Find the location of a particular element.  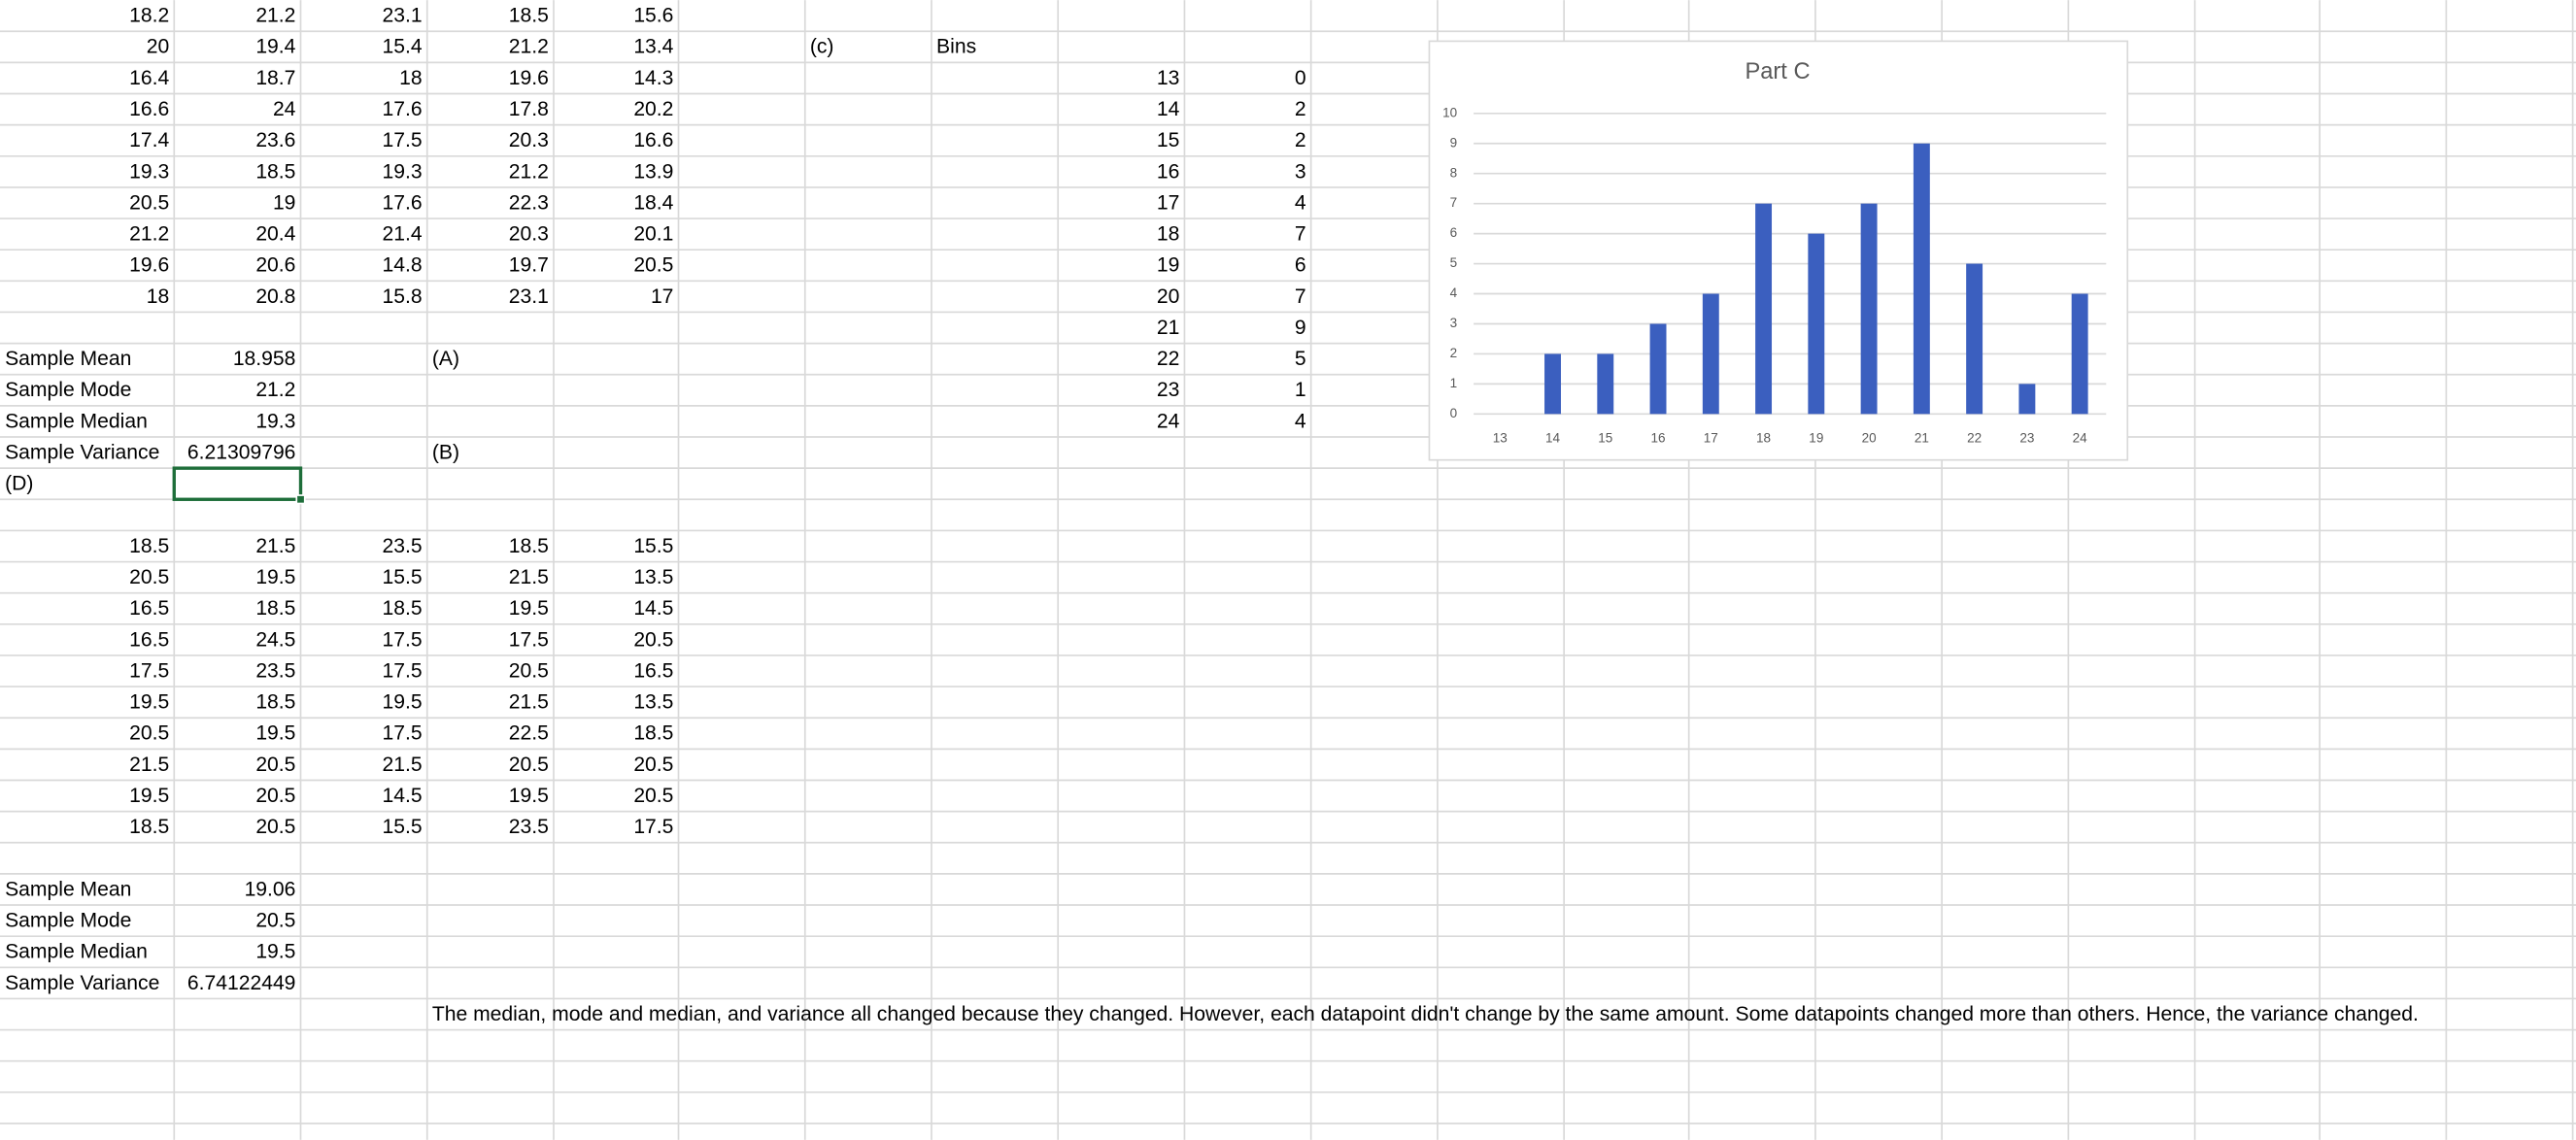

fill-handle is located at coordinates (300, 499).